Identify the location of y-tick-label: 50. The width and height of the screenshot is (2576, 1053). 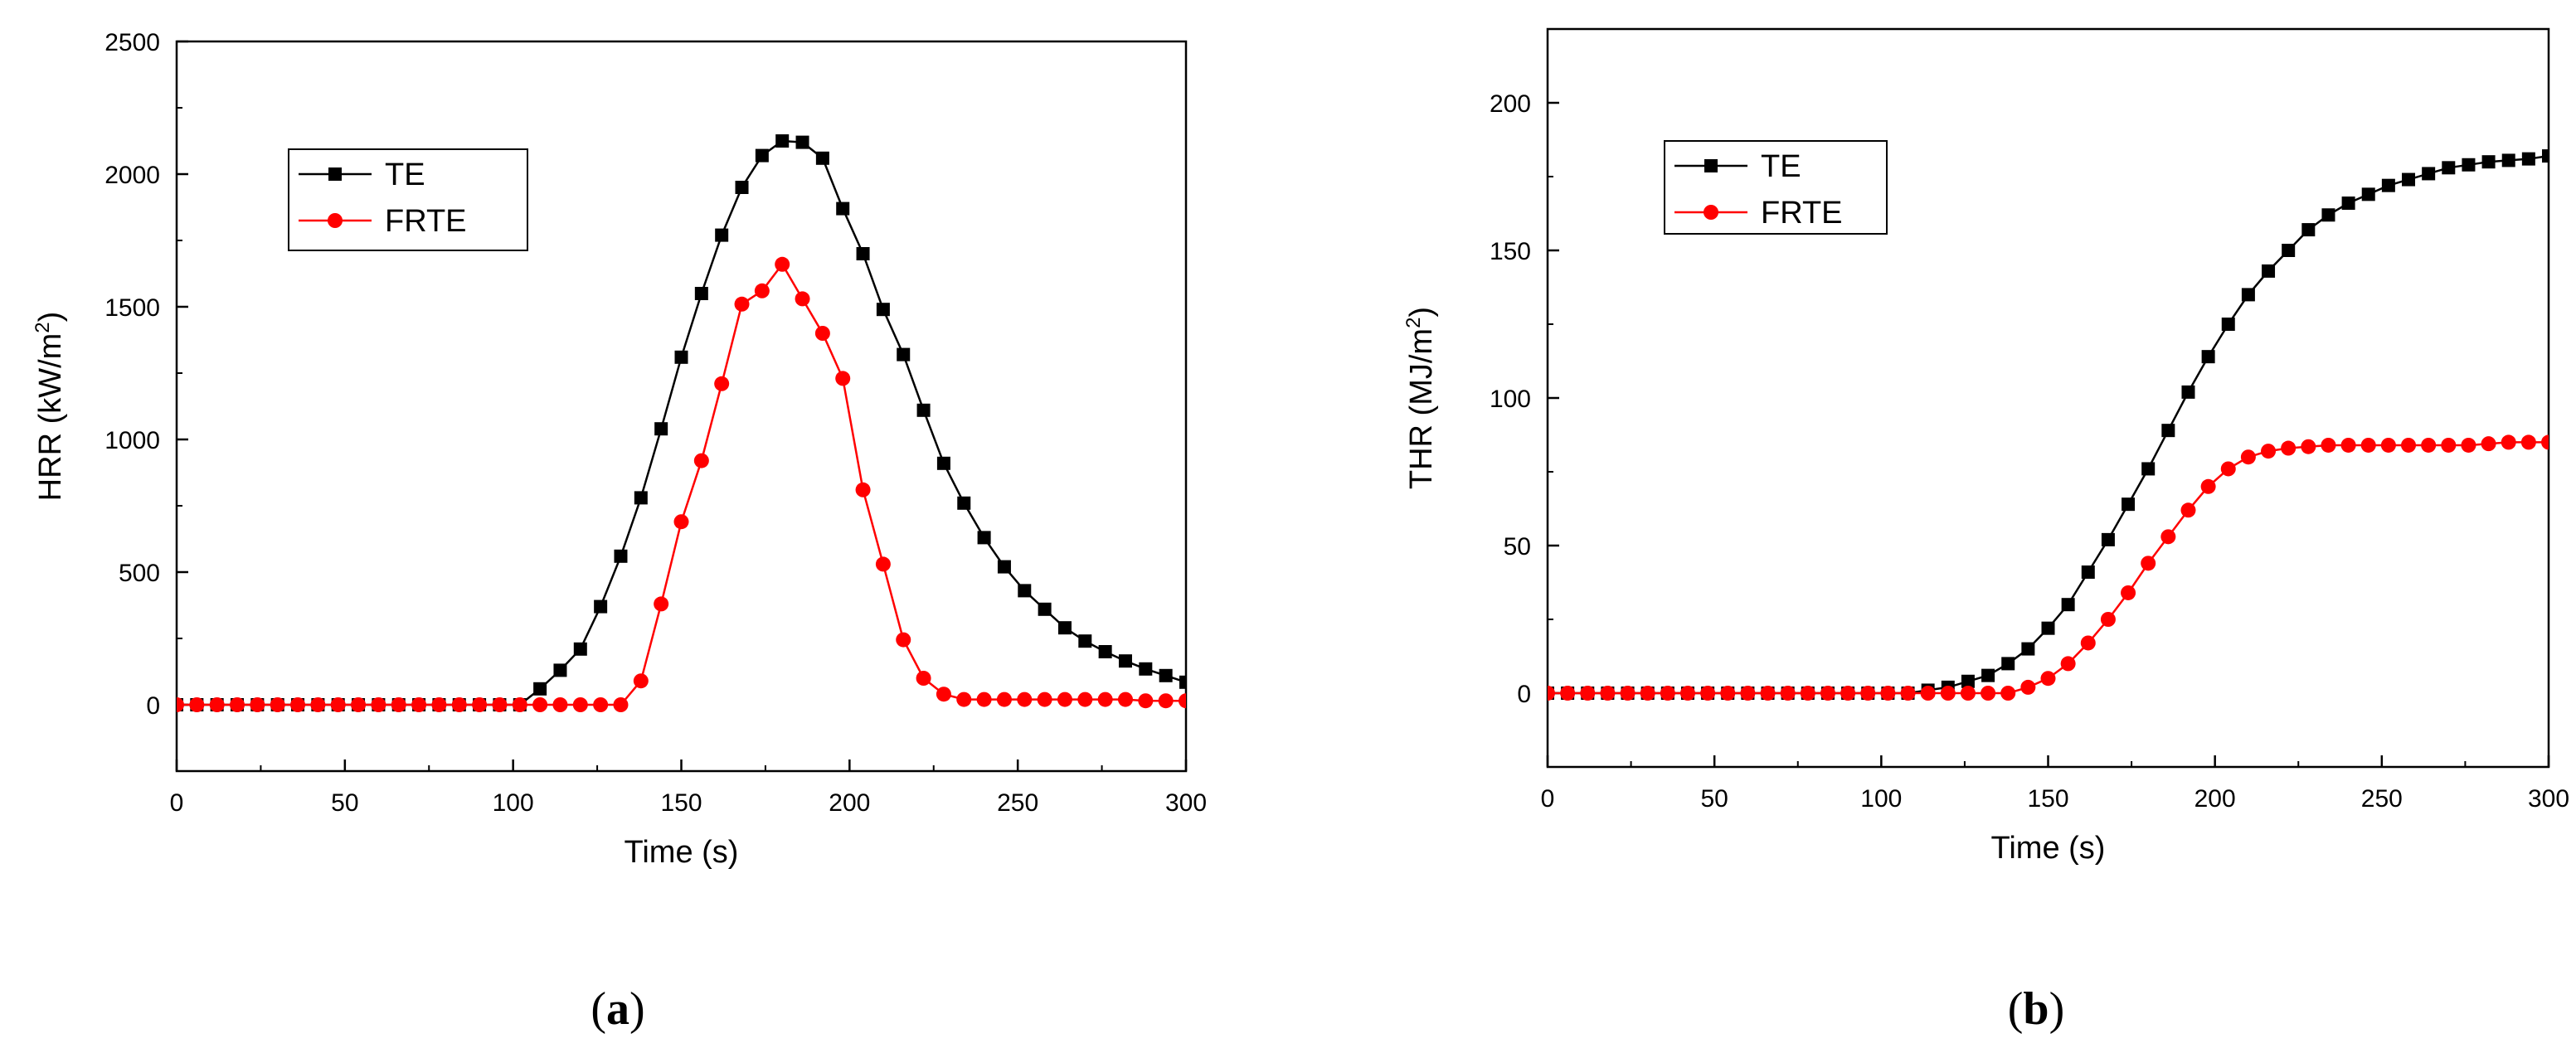
(1517, 546).